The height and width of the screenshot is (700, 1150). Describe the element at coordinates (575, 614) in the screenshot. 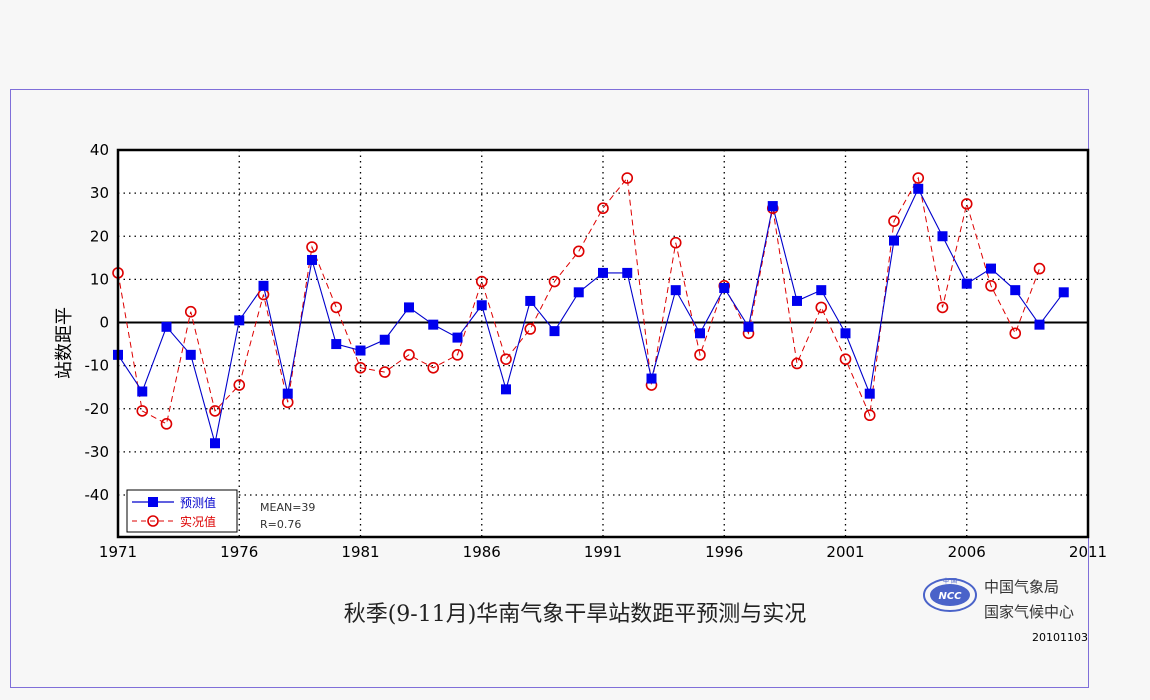

I see `chart-title: 秋季(9-11月)华南气象干旱站数距平预测与实况` at that location.